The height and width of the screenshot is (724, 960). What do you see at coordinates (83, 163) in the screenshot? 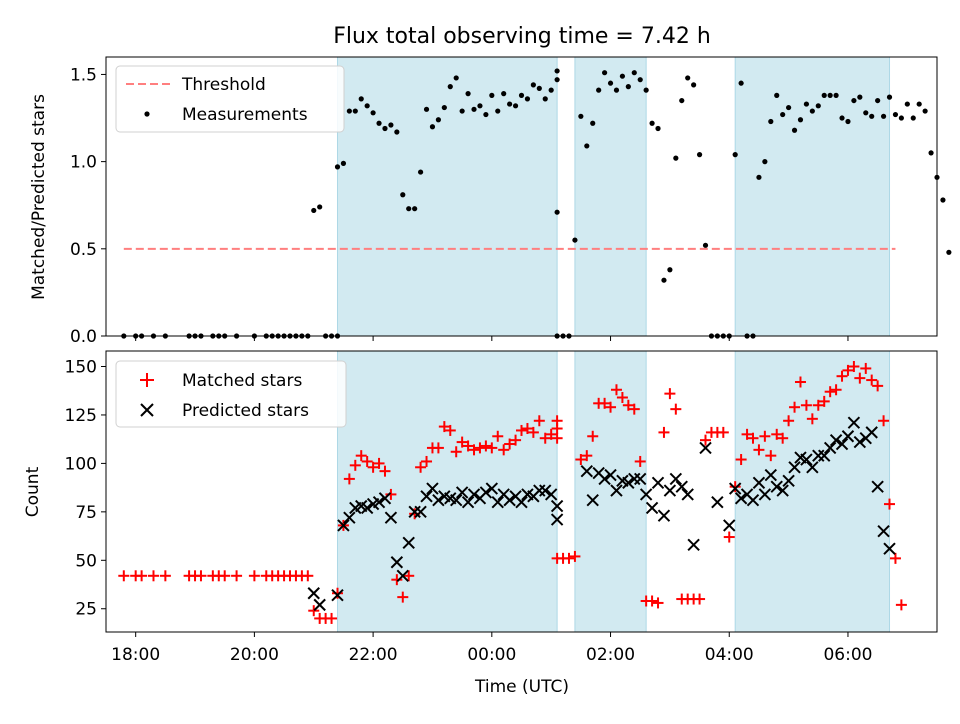
I see `top-y-tick-label: 1.0` at bounding box center [83, 163].